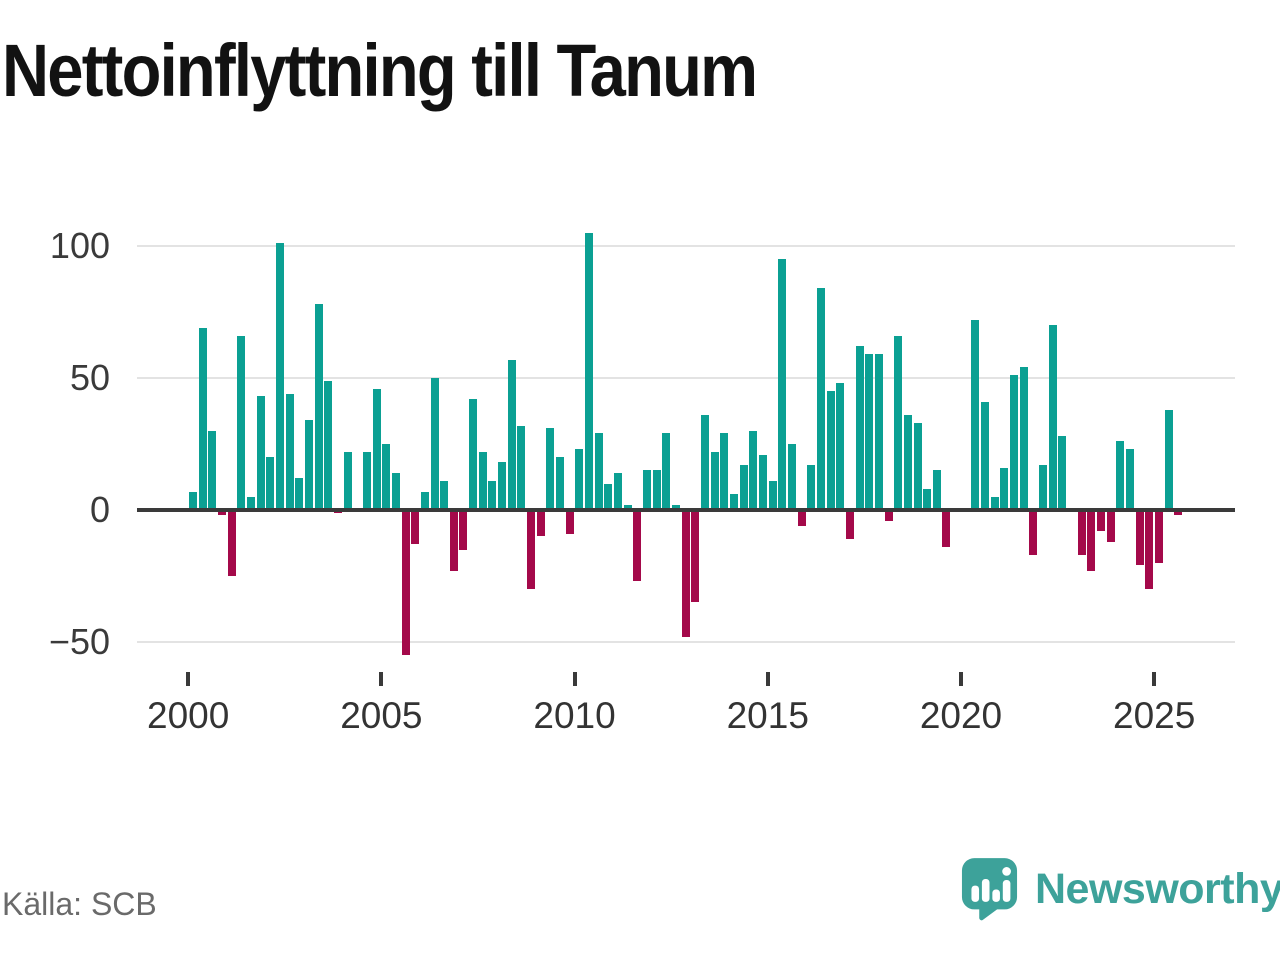 The image size is (1280, 960). What do you see at coordinates (89, 377) in the screenshot?
I see `y-axis-label: 50` at bounding box center [89, 377].